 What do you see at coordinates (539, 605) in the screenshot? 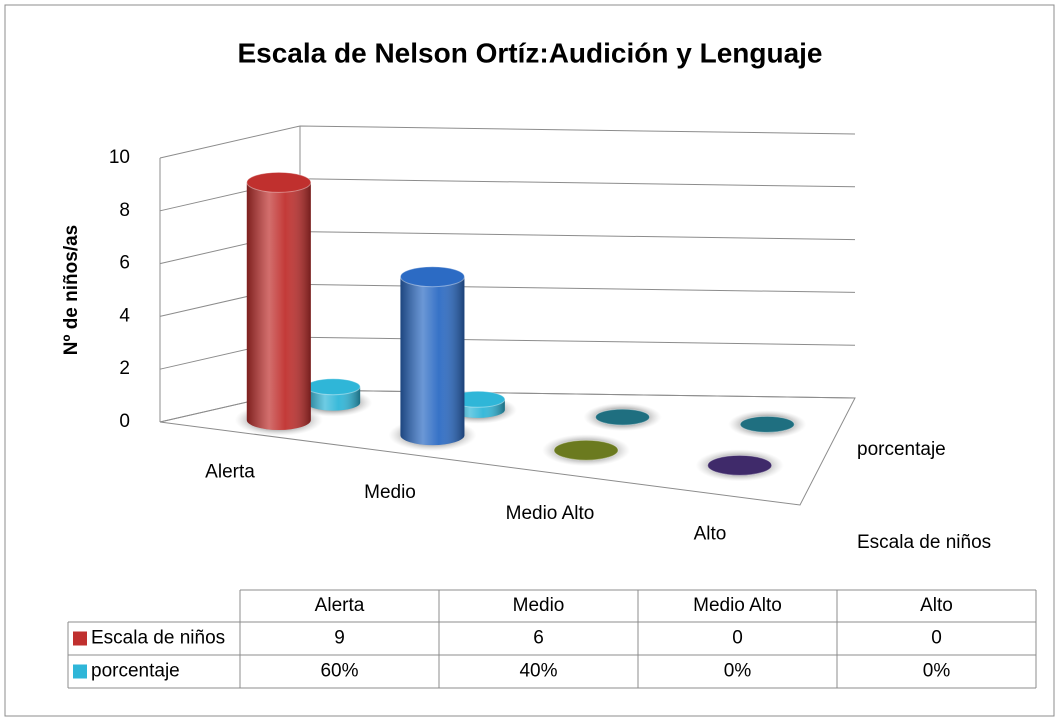
I see `table-header: Medio` at bounding box center [539, 605].